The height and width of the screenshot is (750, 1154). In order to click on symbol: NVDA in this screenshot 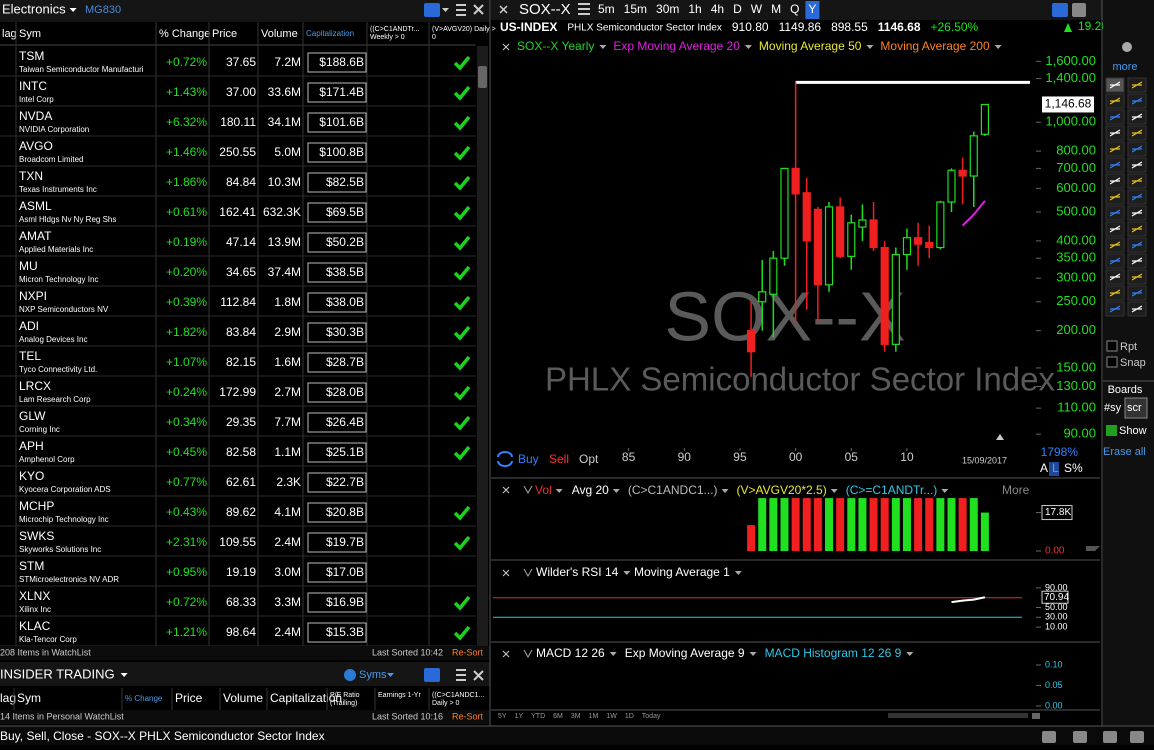, I will do `click(35, 116)`.